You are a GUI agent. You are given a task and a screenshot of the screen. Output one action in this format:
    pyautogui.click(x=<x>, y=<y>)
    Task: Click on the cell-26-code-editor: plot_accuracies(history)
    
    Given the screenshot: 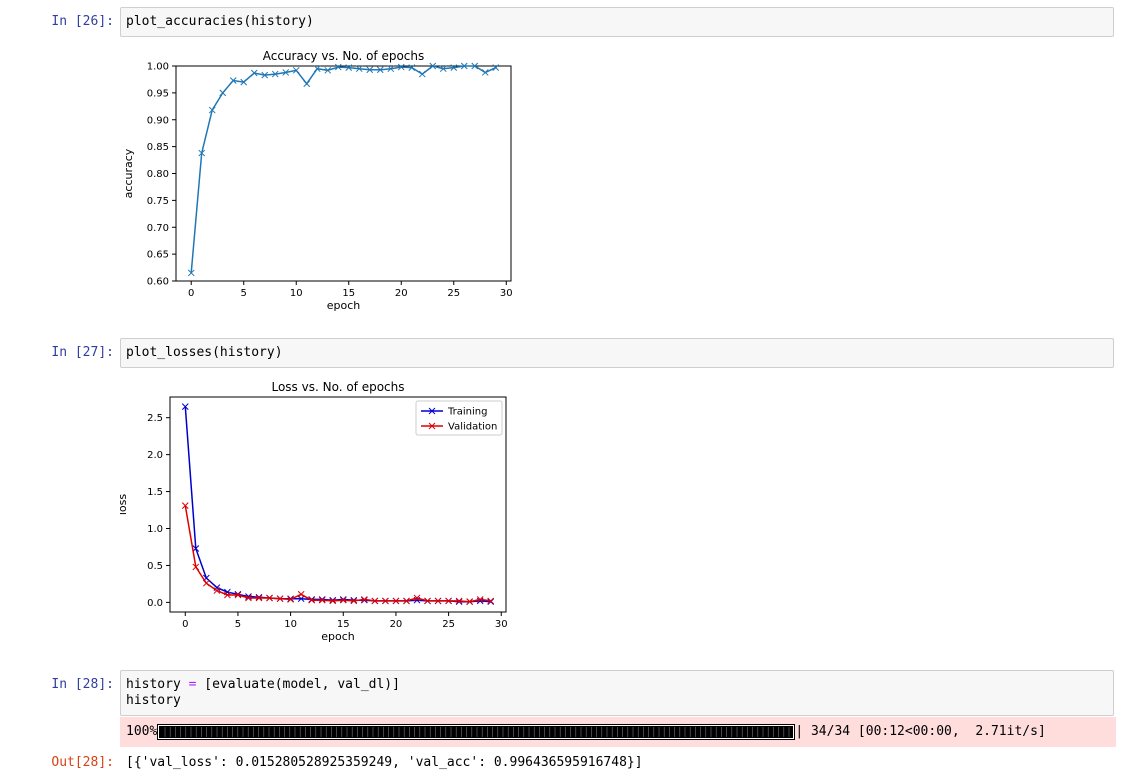 What is the action you would take?
    pyautogui.click(x=617, y=22)
    